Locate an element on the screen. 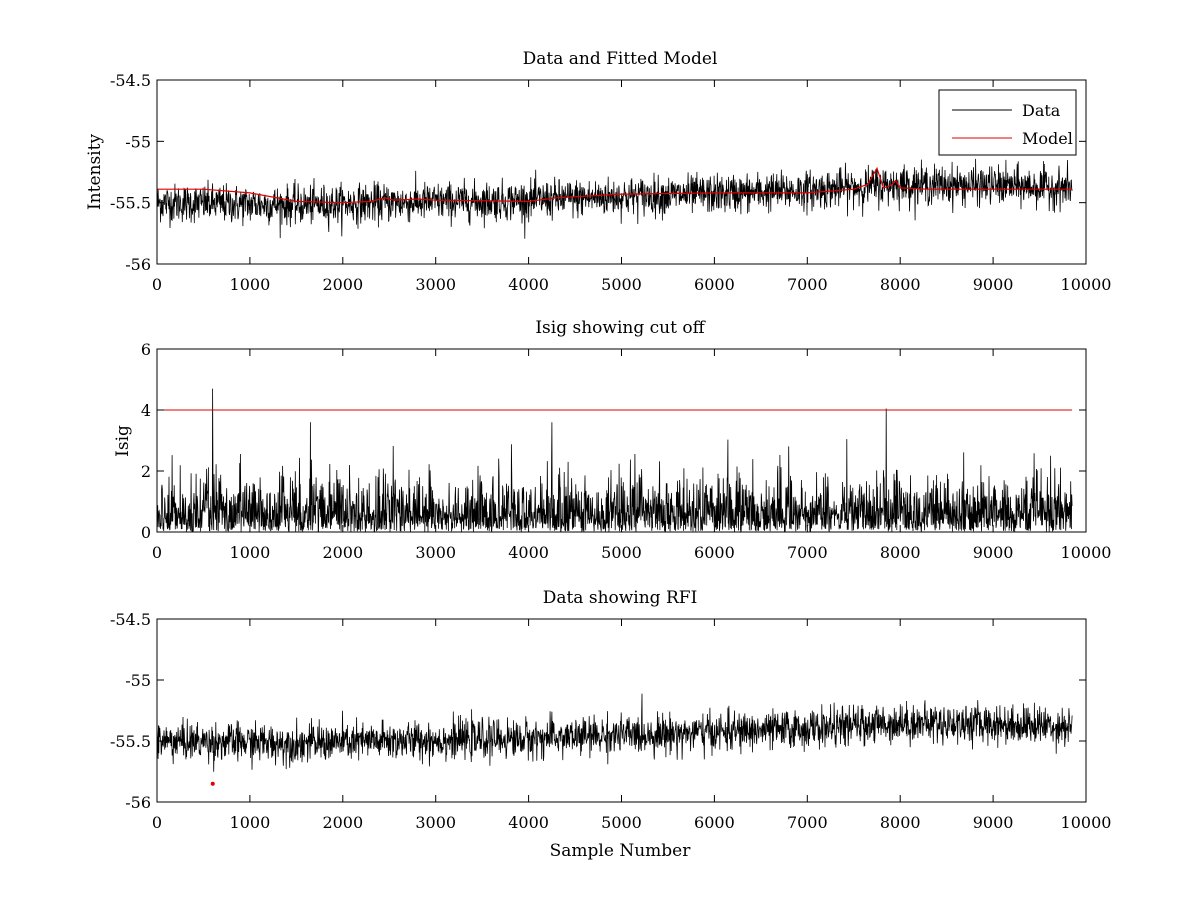 The image size is (1200, 900). panel-2-plot-area is located at coordinates (614, 461).